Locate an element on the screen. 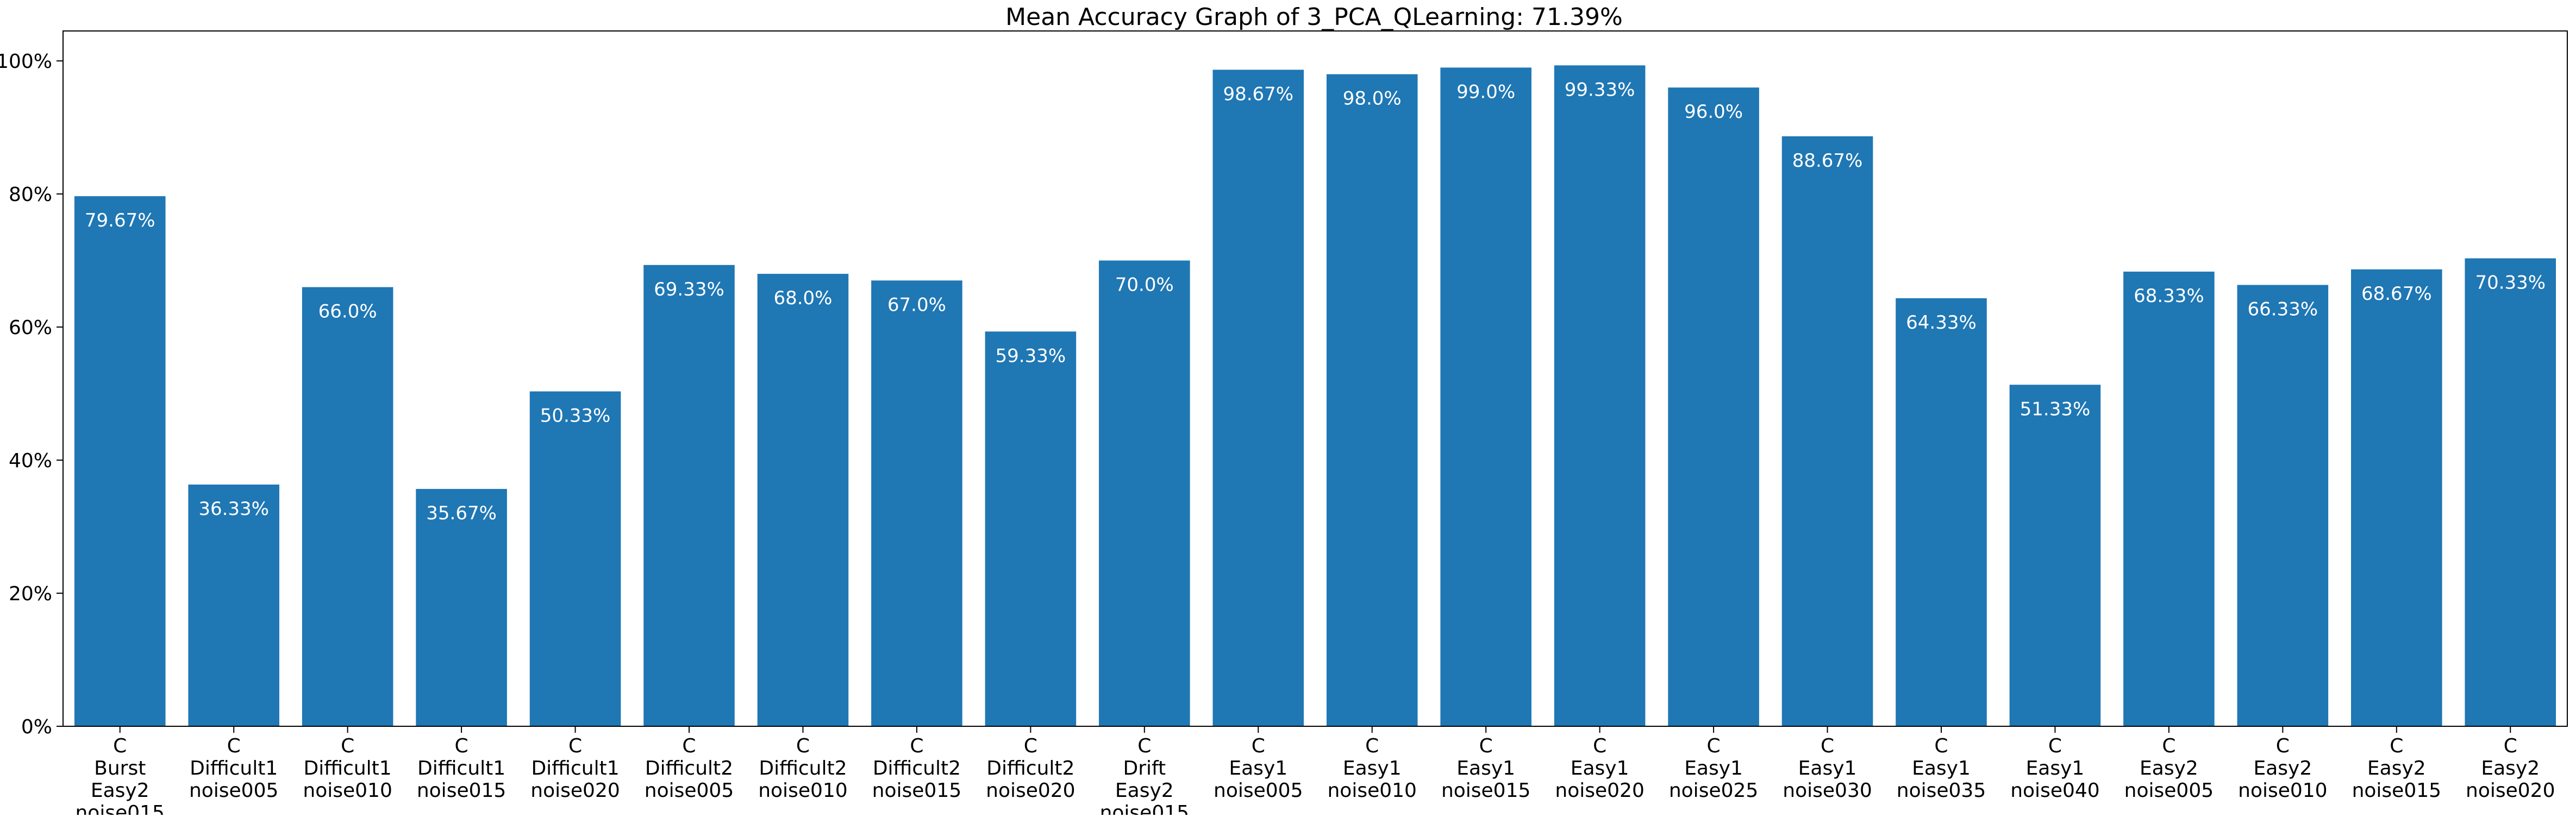 Image resolution: width=2576 pixels, height=817 pixels. bar-value-label: 59.33% is located at coordinates (1031, 356).